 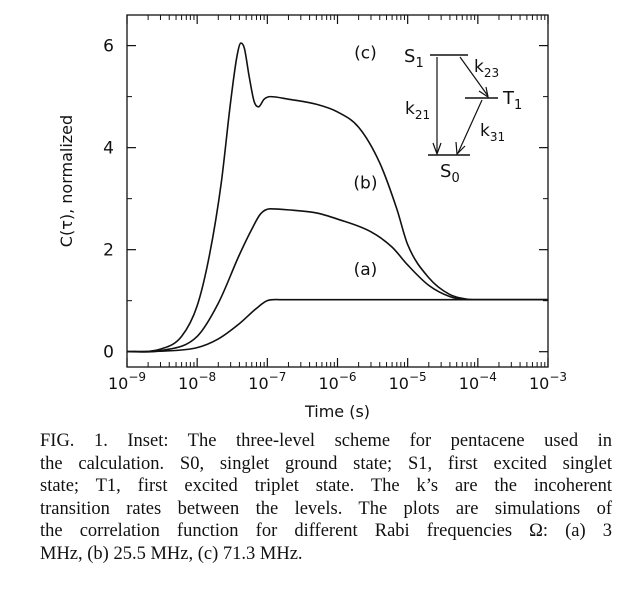 I want to click on x-tick-label: 10⁻⁵, so click(x=408, y=381).